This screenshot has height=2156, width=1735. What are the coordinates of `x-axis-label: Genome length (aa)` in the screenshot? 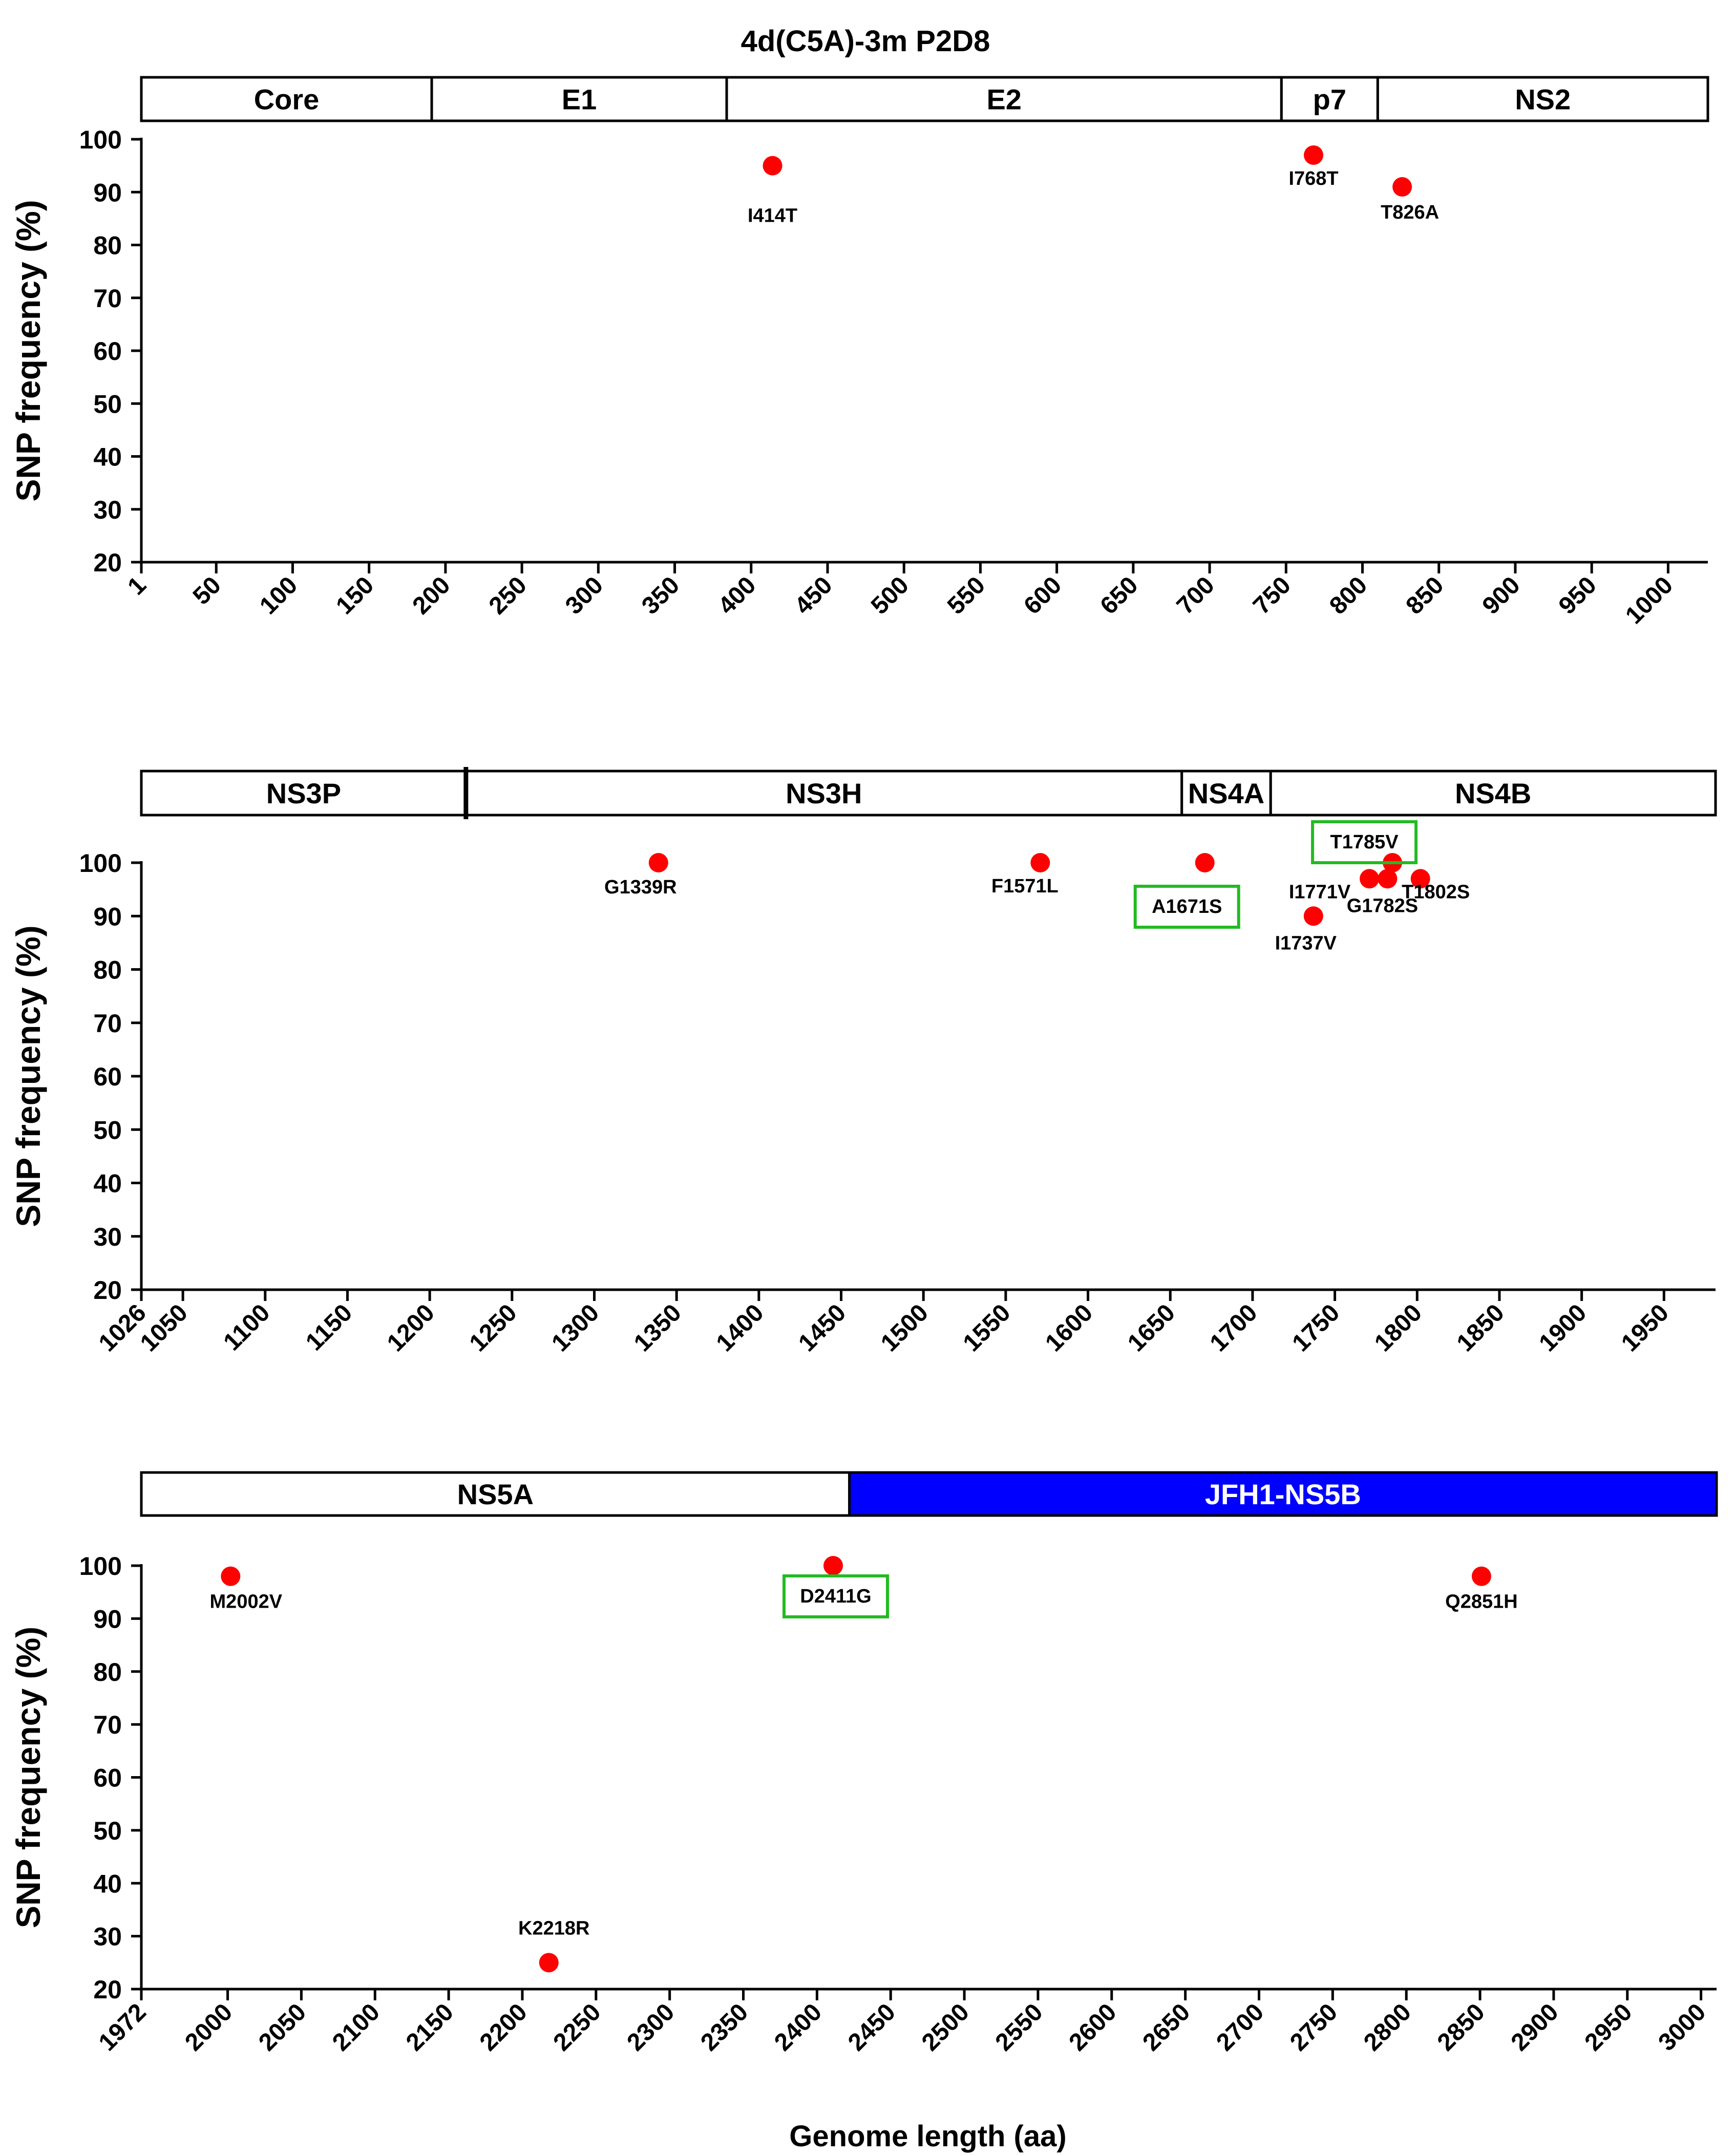 It's located at (928, 2136).